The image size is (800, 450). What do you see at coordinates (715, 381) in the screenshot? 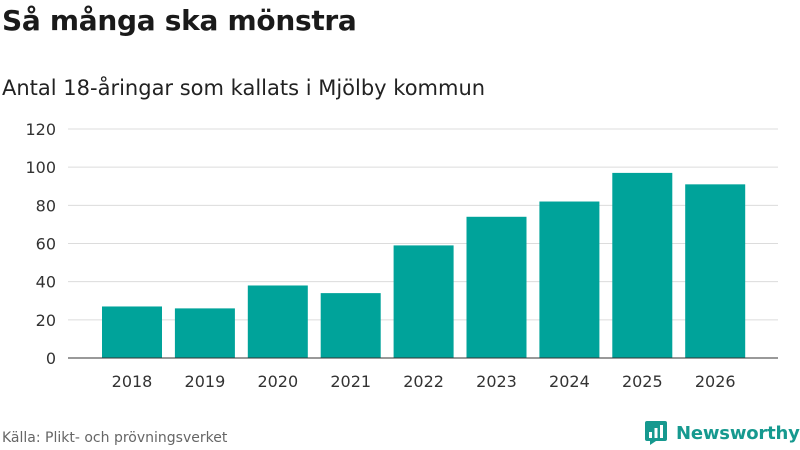
I see `x-tick-label: 2026` at bounding box center [715, 381].